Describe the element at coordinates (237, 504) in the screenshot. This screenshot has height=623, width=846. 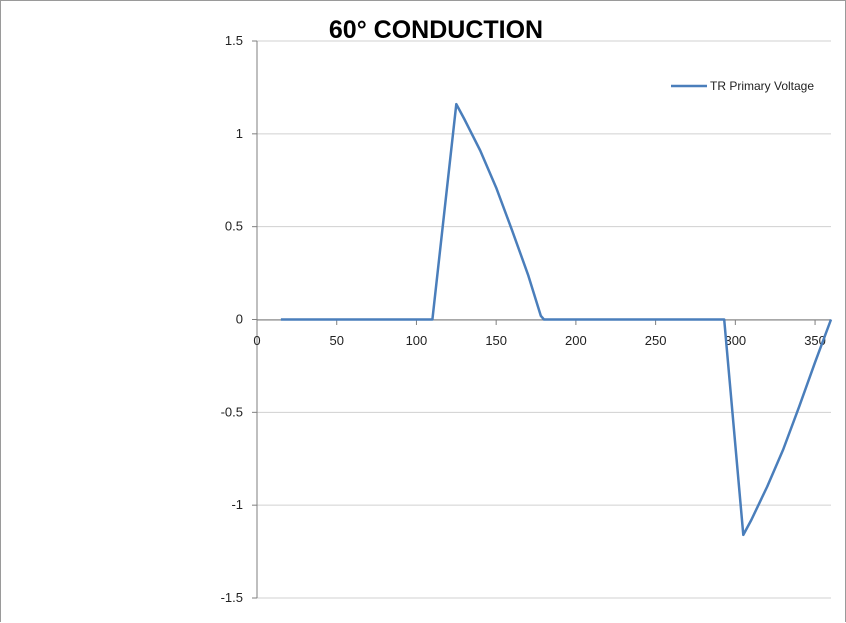
I see `y-tick-label: -1` at that location.